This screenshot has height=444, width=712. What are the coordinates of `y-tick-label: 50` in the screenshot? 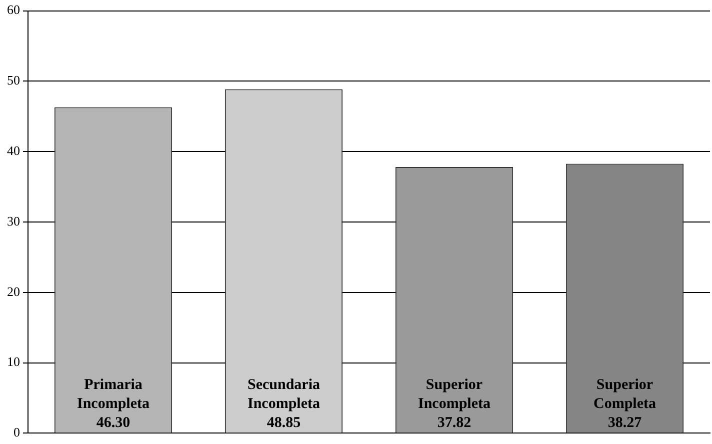 It's located at (13, 80).